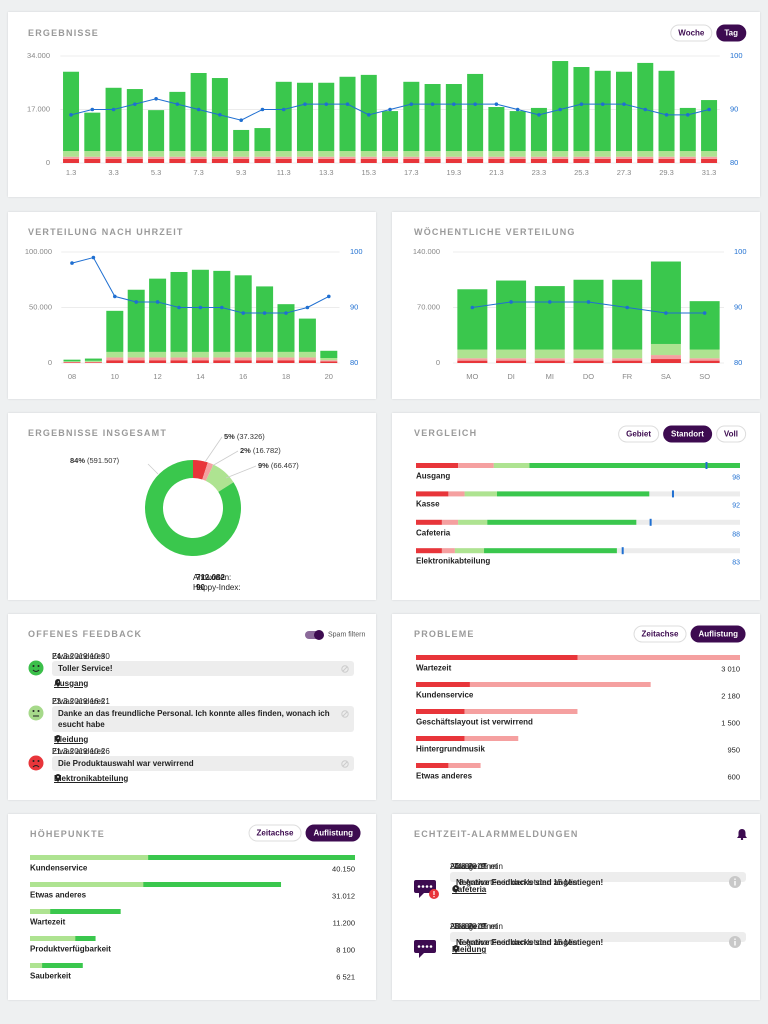 This screenshot has width=768, height=1024. I want to click on x-tick-label: 11.3, so click(284, 172).